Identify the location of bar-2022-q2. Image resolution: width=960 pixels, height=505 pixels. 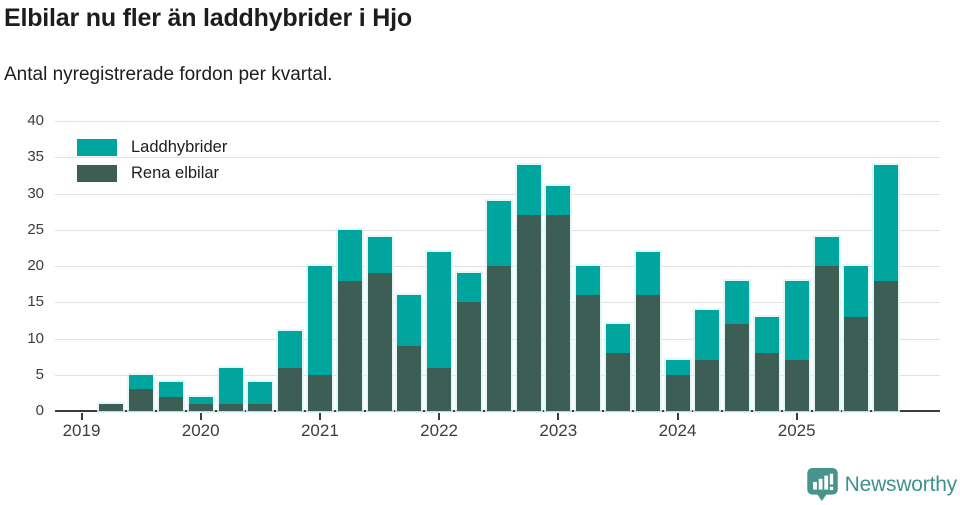
(468, 342).